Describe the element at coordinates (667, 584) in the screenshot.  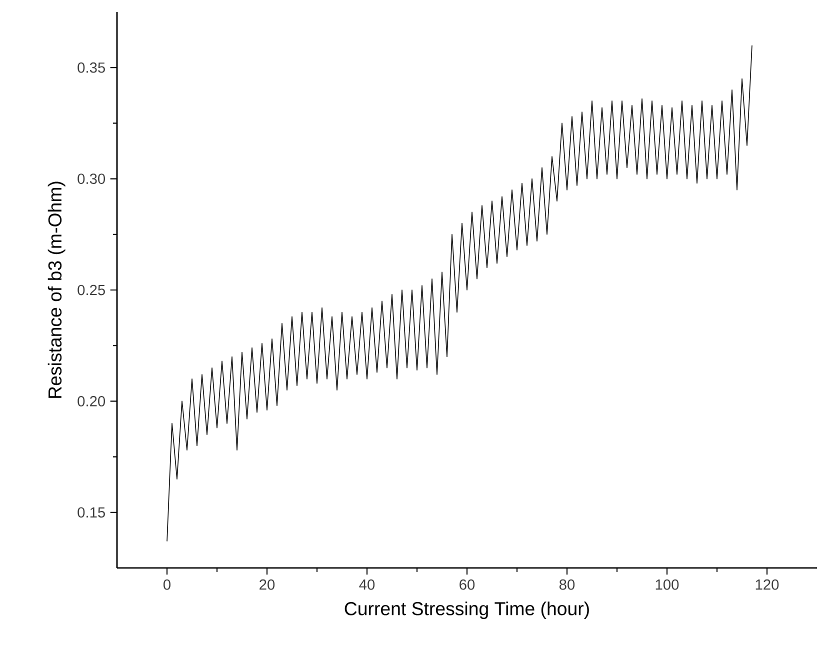
I see `x-tick-label: 100` at that location.